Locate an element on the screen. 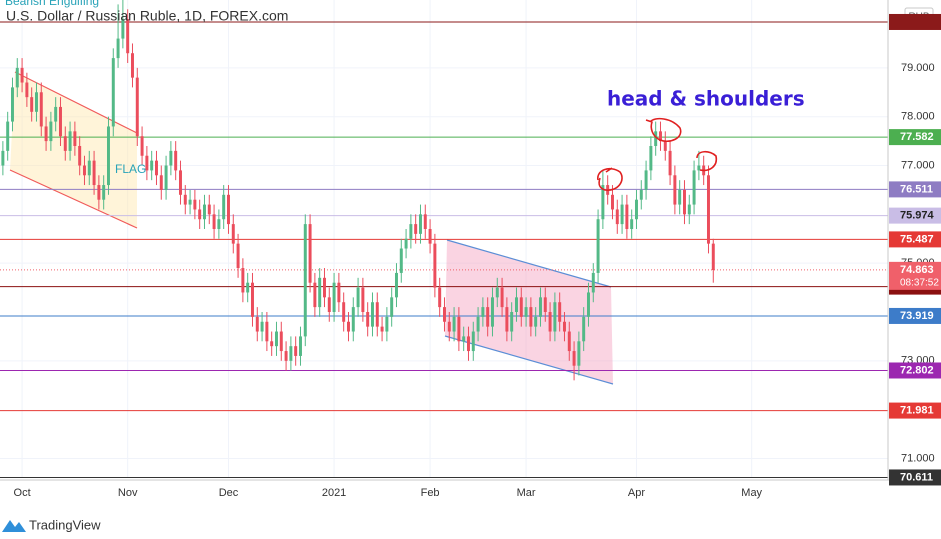 Image resolution: width=941 pixels, height=539 pixels. x-tick-label: May is located at coordinates (751, 493).